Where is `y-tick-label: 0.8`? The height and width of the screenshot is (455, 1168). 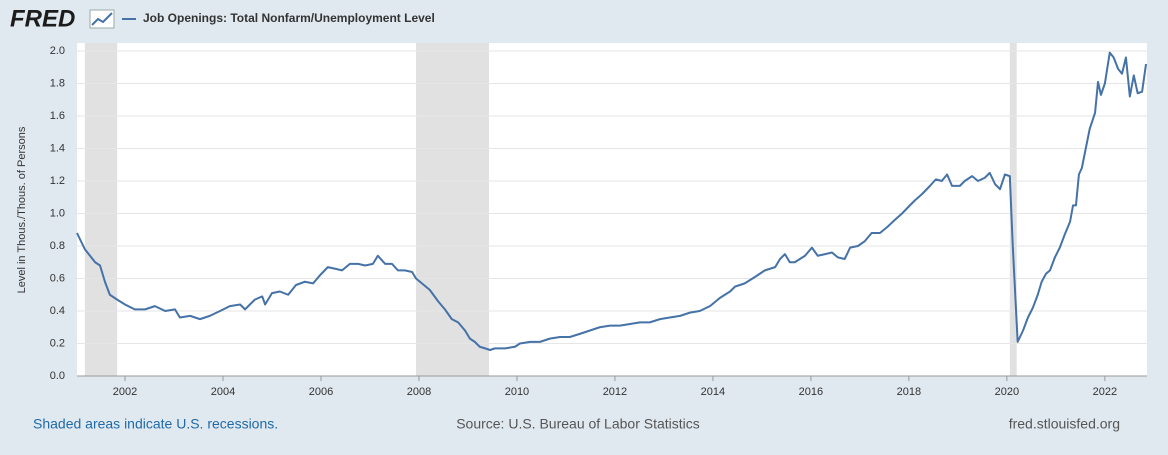
y-tick-label: 0.8 is located at coordinates (57, 246).